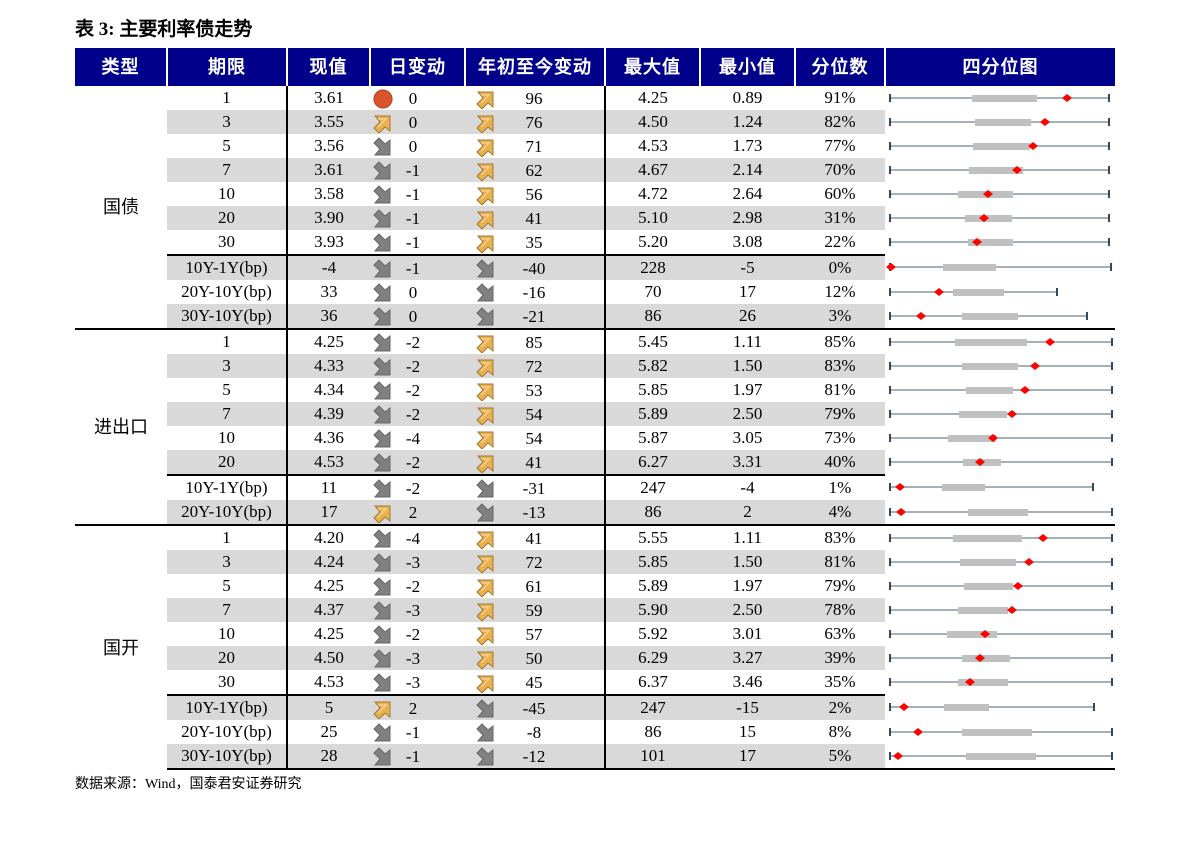 This screenshot has height=857, width=1191. What do you see at coordinates (595, 634) in the screenshot?
I see `table-row: 10 4.25 -2 57 5.92 3.01 63%` at bounding box center [595, 634].